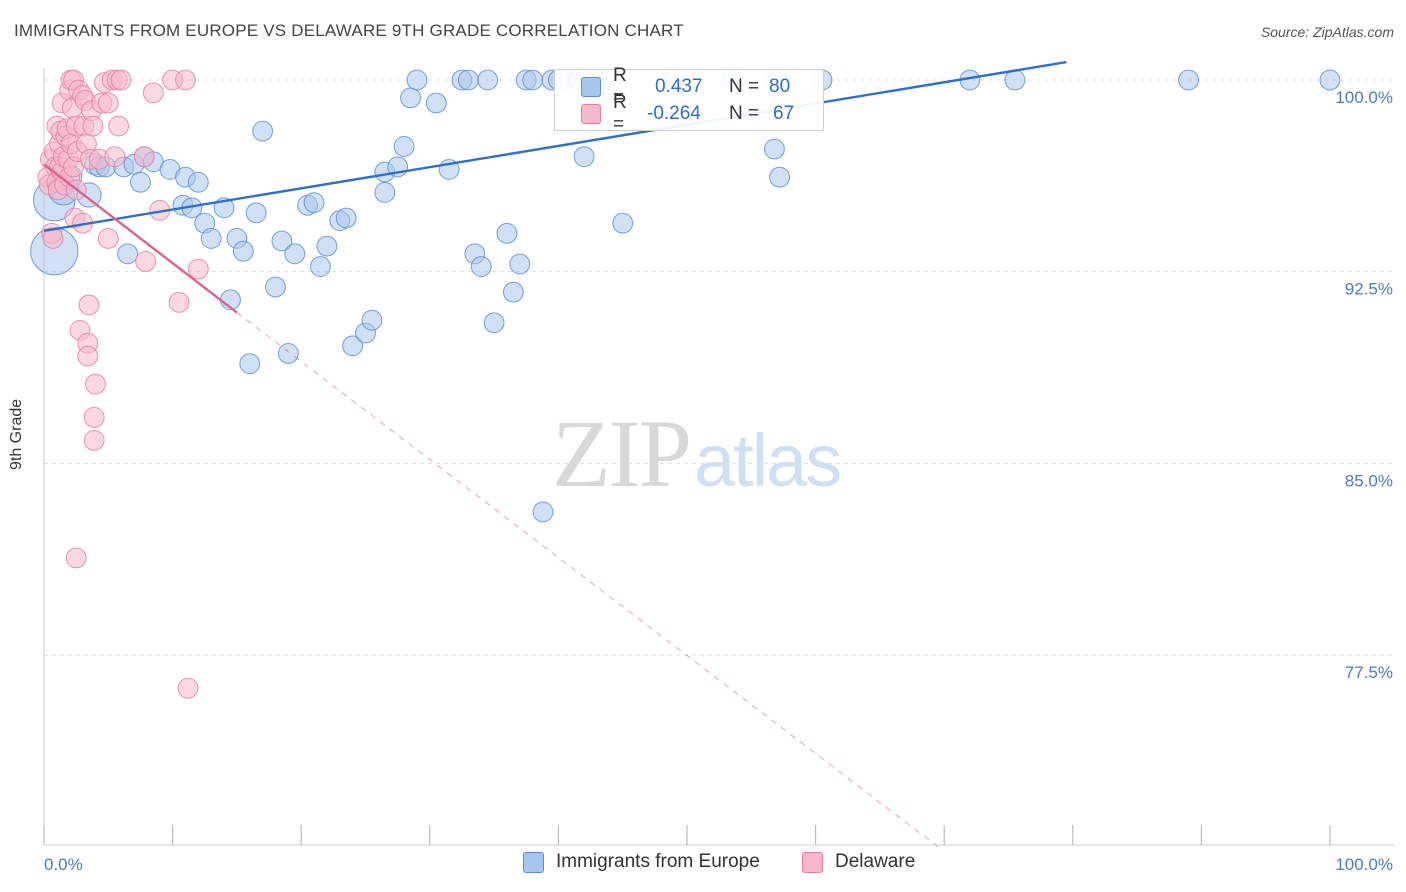 Image resolution: width=1406 pixels, height=892 pixels. I want to click on x-tick-label-max: 100.0%, so click(1364, 864).